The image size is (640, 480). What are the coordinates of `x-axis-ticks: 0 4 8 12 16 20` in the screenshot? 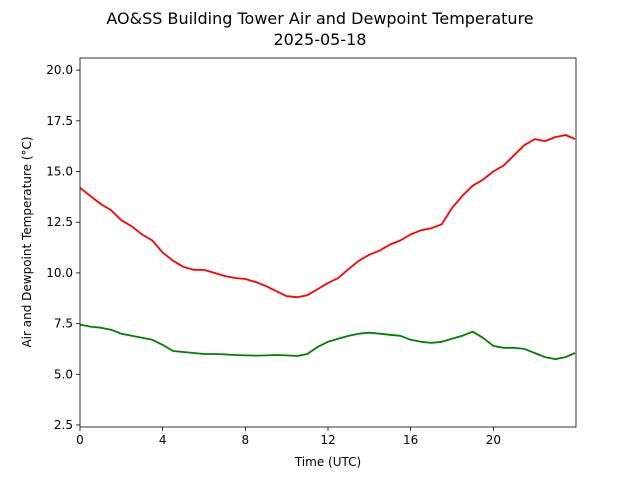 It's located at (288, 437).